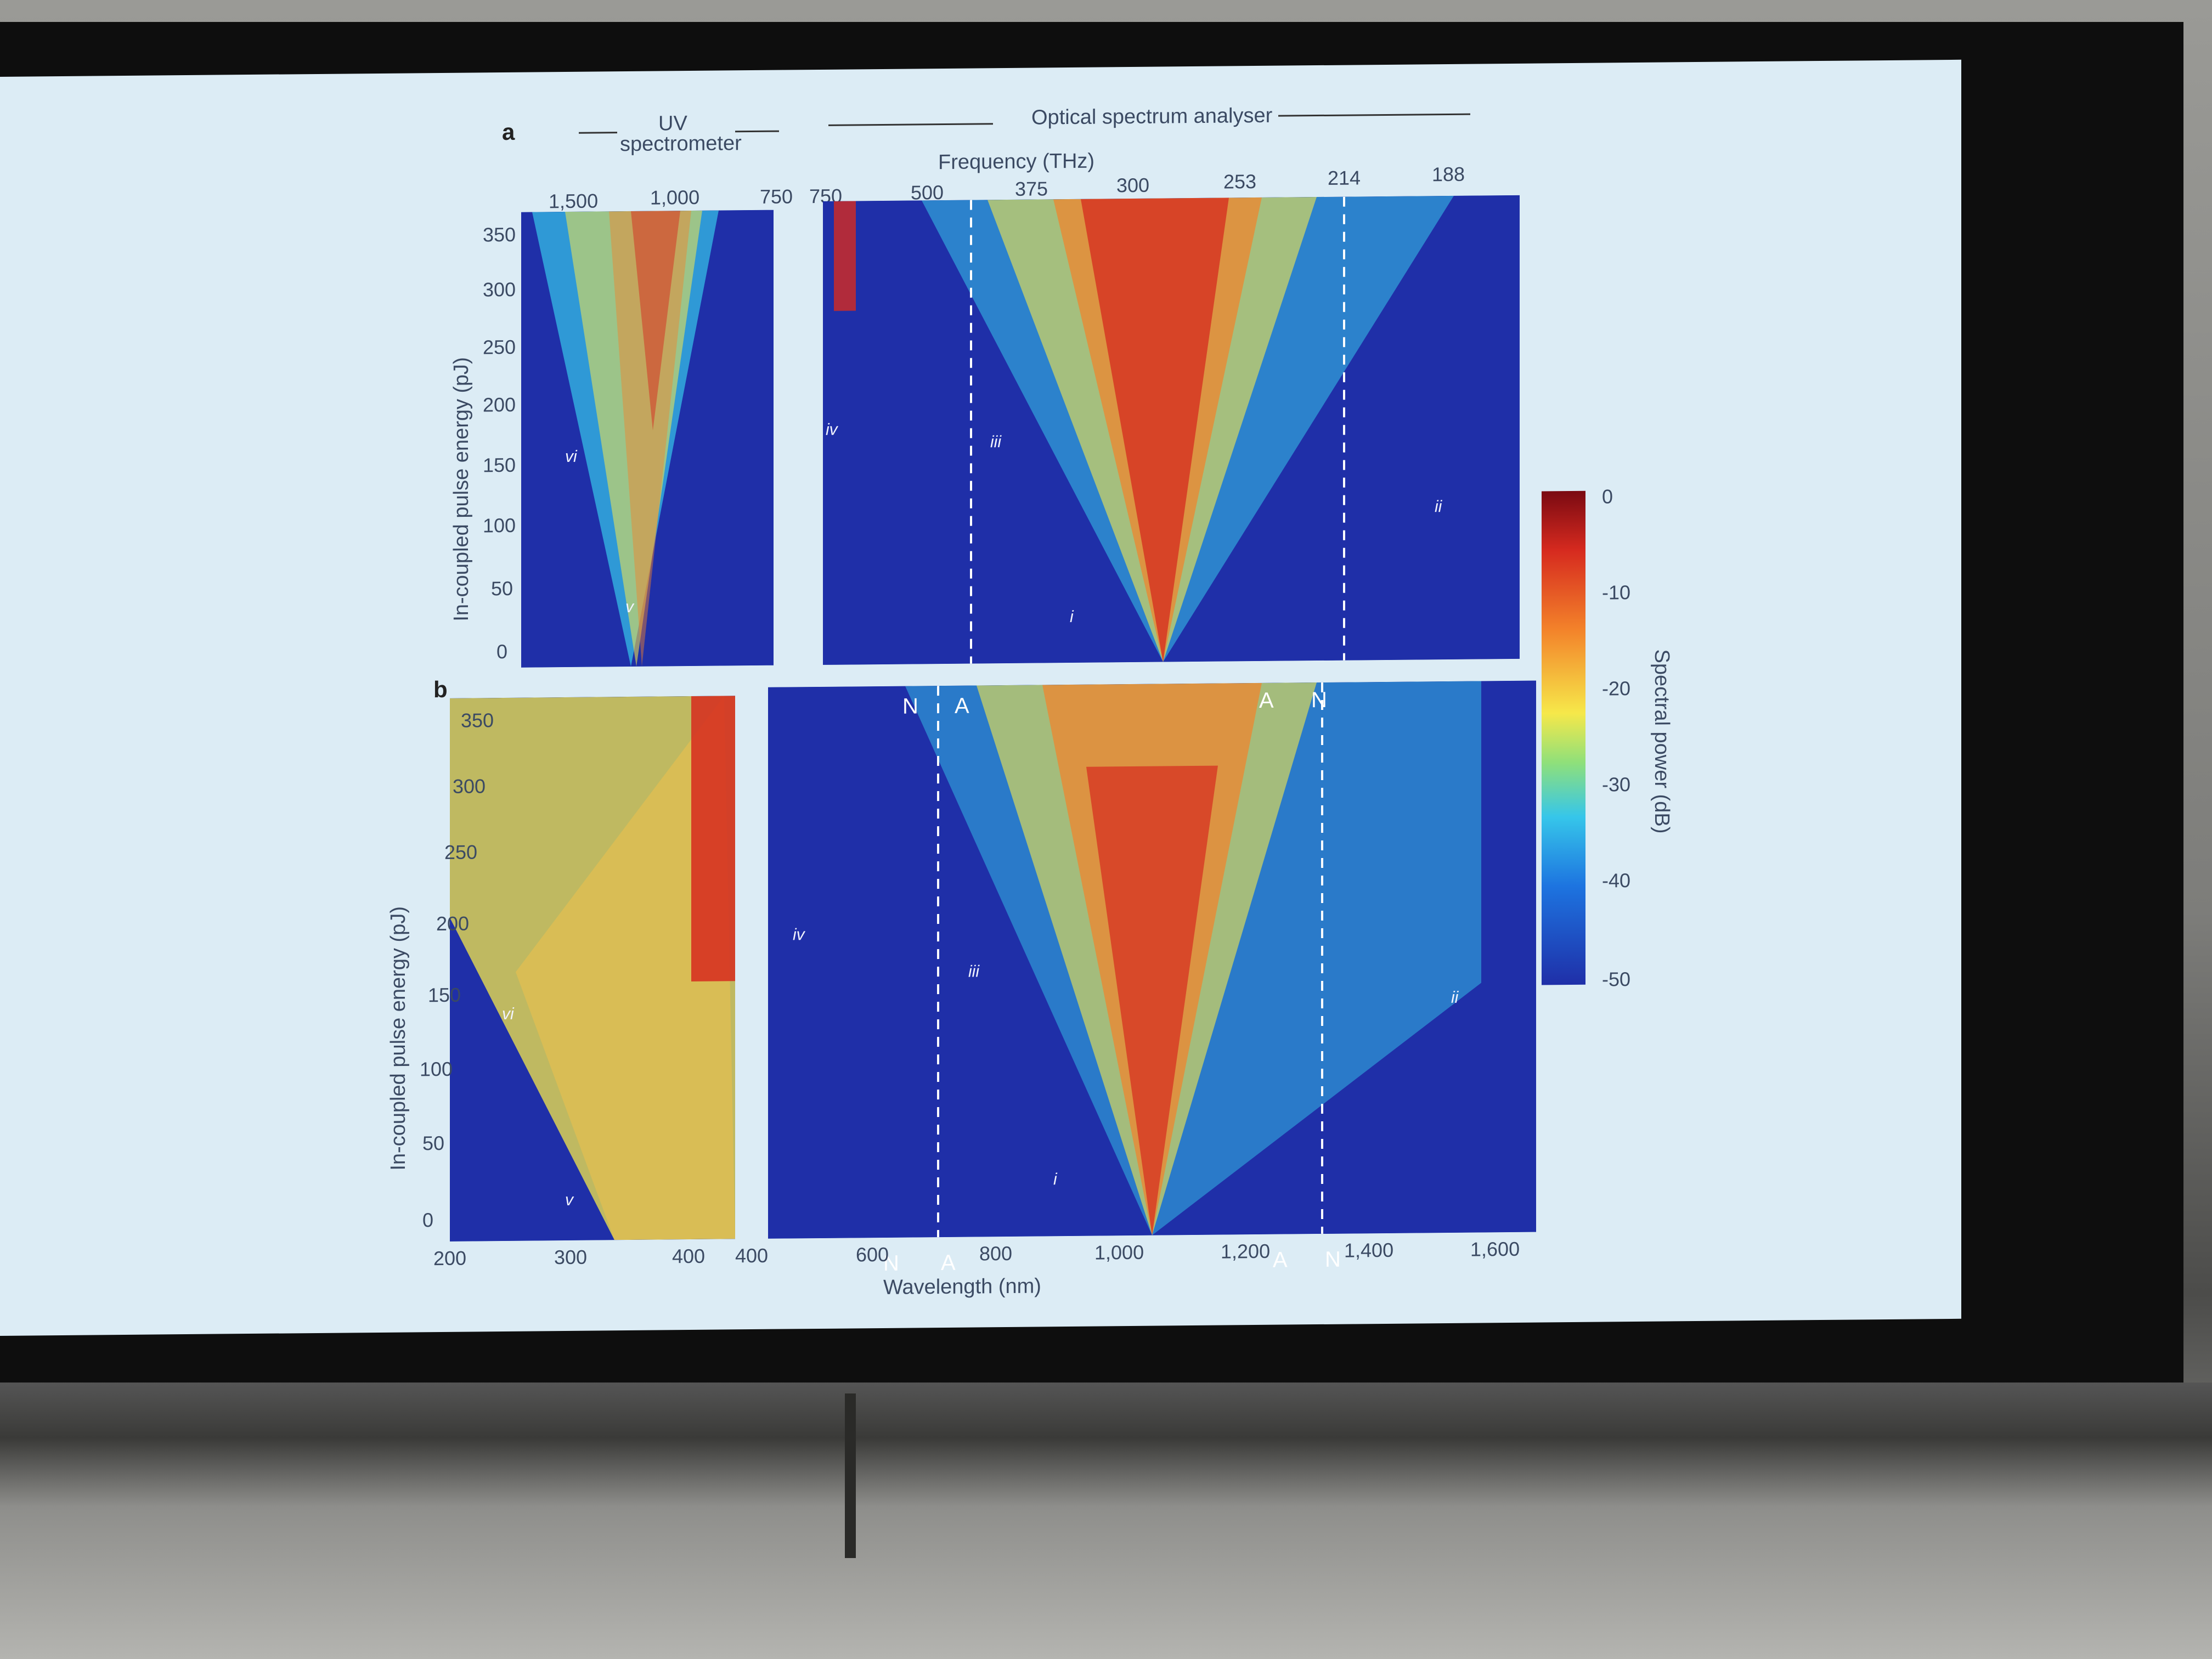  I want to click on y-label-a: In-coupled pulse energy (pJ), so click(461, 490).